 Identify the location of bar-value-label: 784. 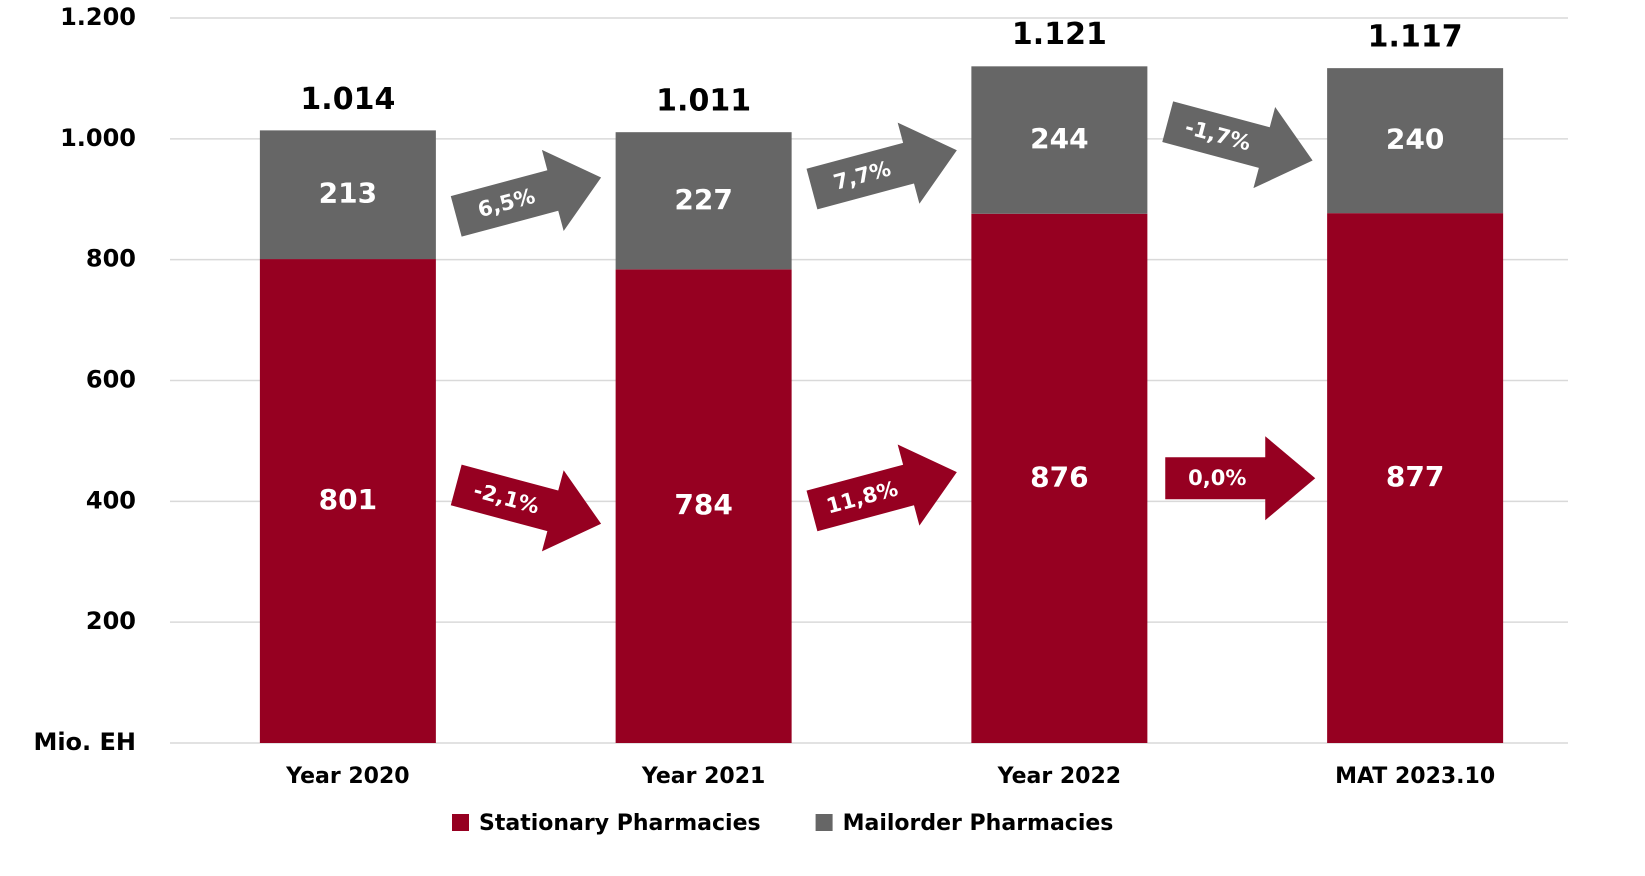
(703, 504).